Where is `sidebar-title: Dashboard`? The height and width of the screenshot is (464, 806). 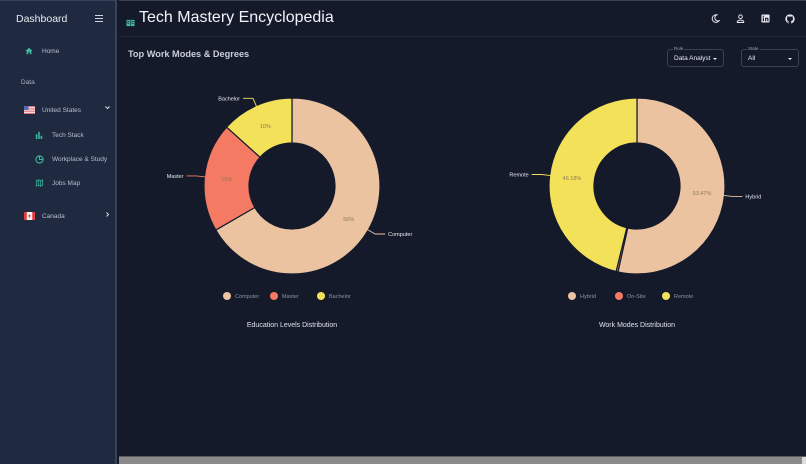
sidebar-title: Dashboard is located at coordinates (42, 19).